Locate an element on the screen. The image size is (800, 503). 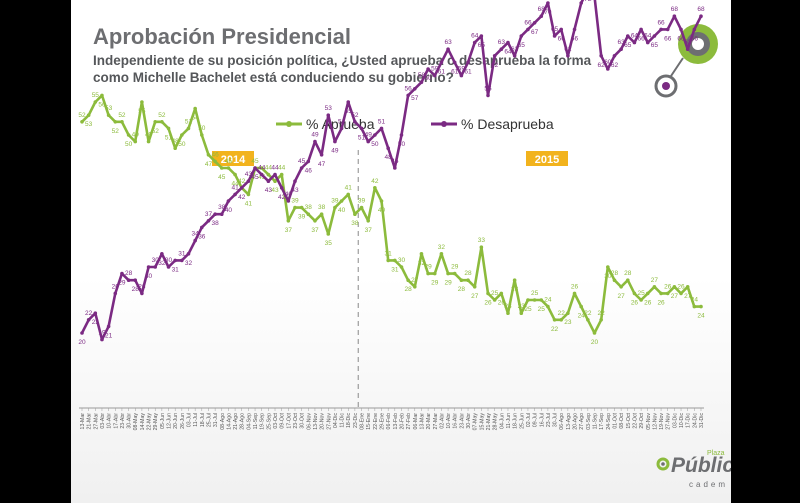
data-label-desaprueba: 38 is located at coordinates (222, 207).